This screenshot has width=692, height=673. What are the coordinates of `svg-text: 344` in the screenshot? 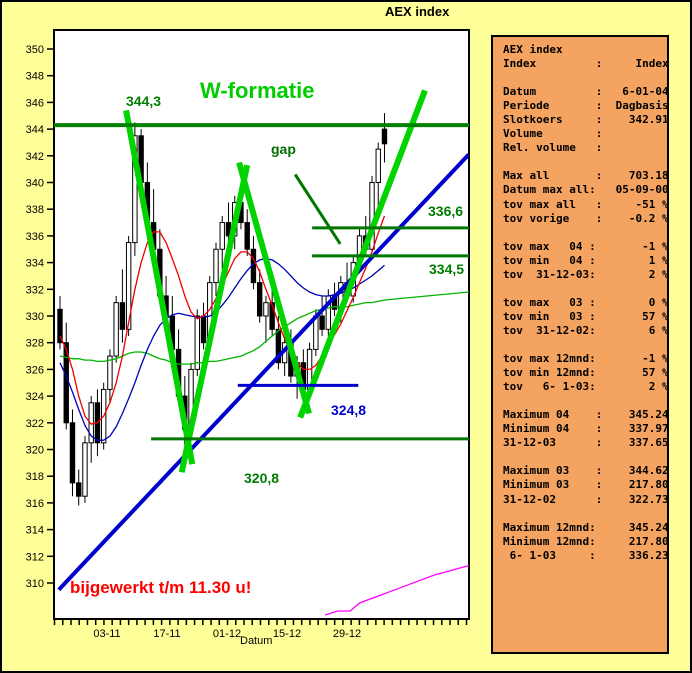 It's located at (35, 130).